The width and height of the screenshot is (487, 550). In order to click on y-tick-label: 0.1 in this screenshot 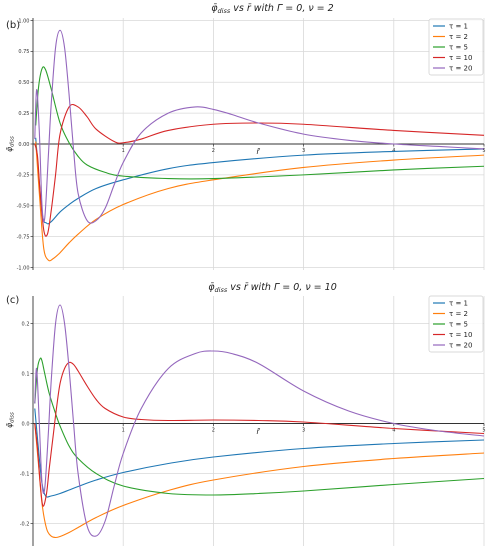, I will do `click(26, 374)`.